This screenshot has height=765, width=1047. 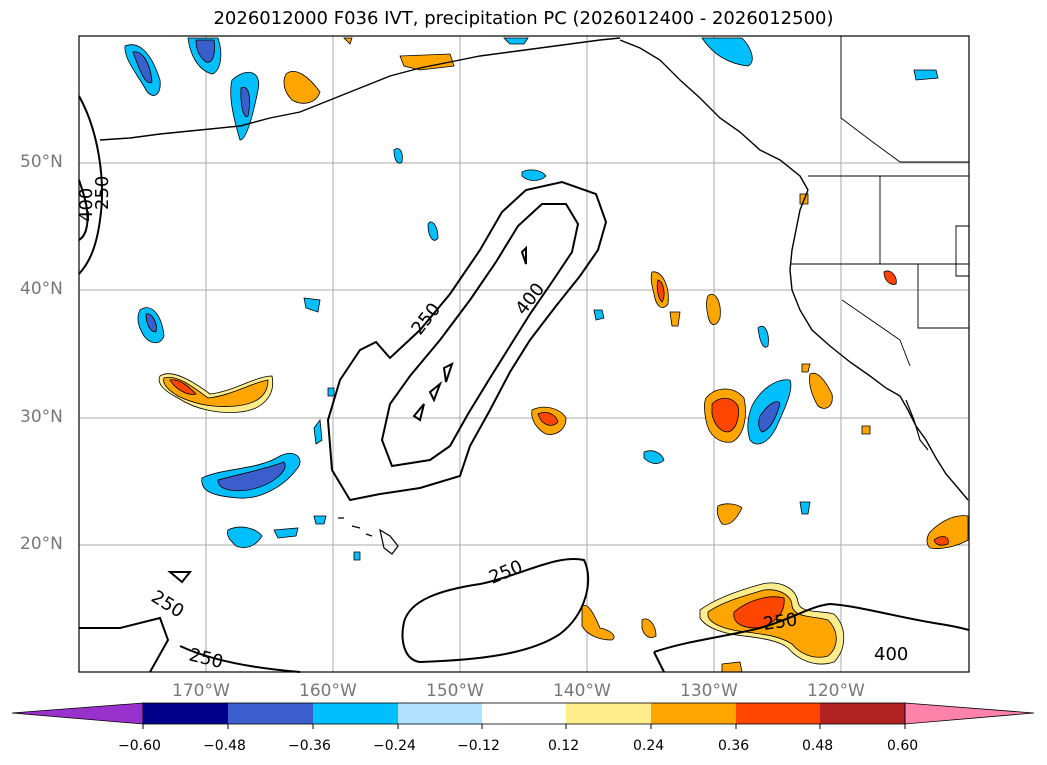 What do you see at coordinates (478, 746) in the screenshot?
I see `colorbar-tick-label: −0.12` at bounding box center [478, 746].